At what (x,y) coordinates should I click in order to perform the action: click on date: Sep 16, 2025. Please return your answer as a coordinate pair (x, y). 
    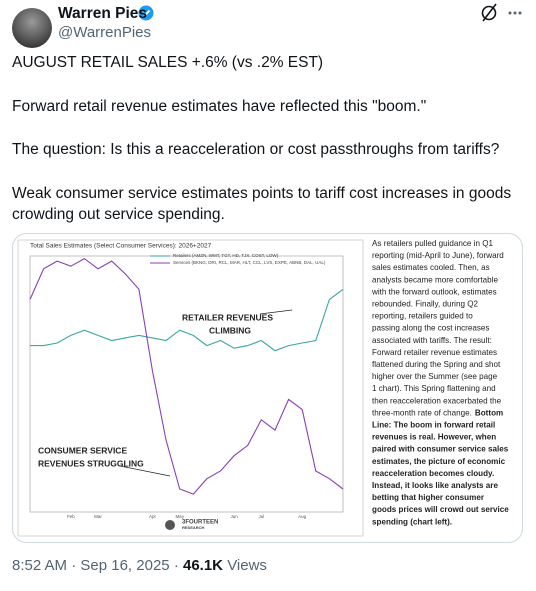
    Looking at the image, I should click on (125, 565).